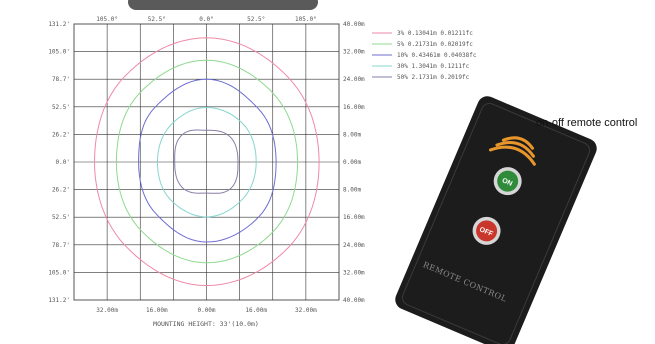  Describe the element at coordinates (512, 151) in the screenshot. I see `signal-waves-icon` at that location.